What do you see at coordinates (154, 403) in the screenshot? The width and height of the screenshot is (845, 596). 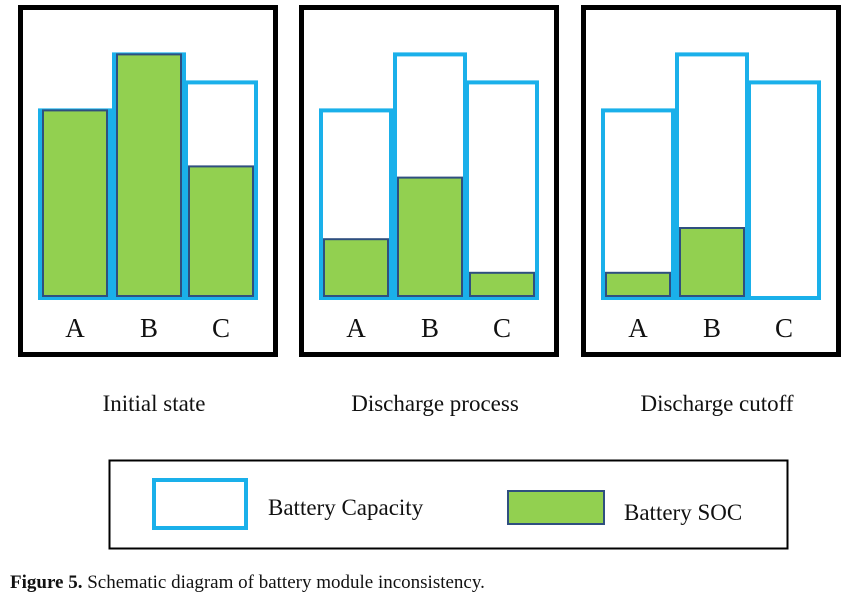 I see `panel-1-title: Initial state` at bounding box center [154, 403].